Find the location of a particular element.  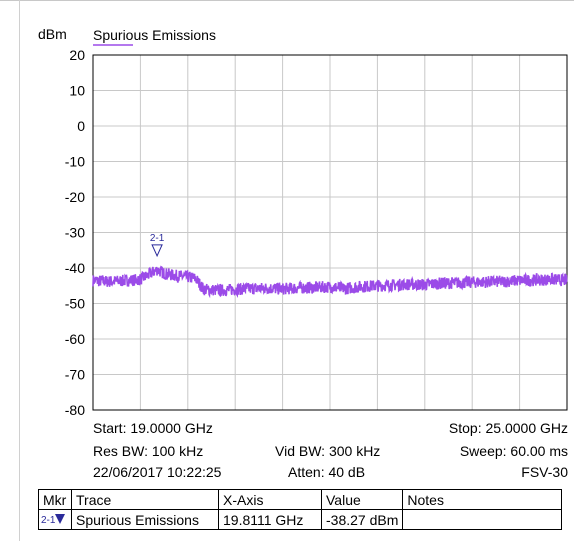

frame-top-border is located at coordinates (287, 0).